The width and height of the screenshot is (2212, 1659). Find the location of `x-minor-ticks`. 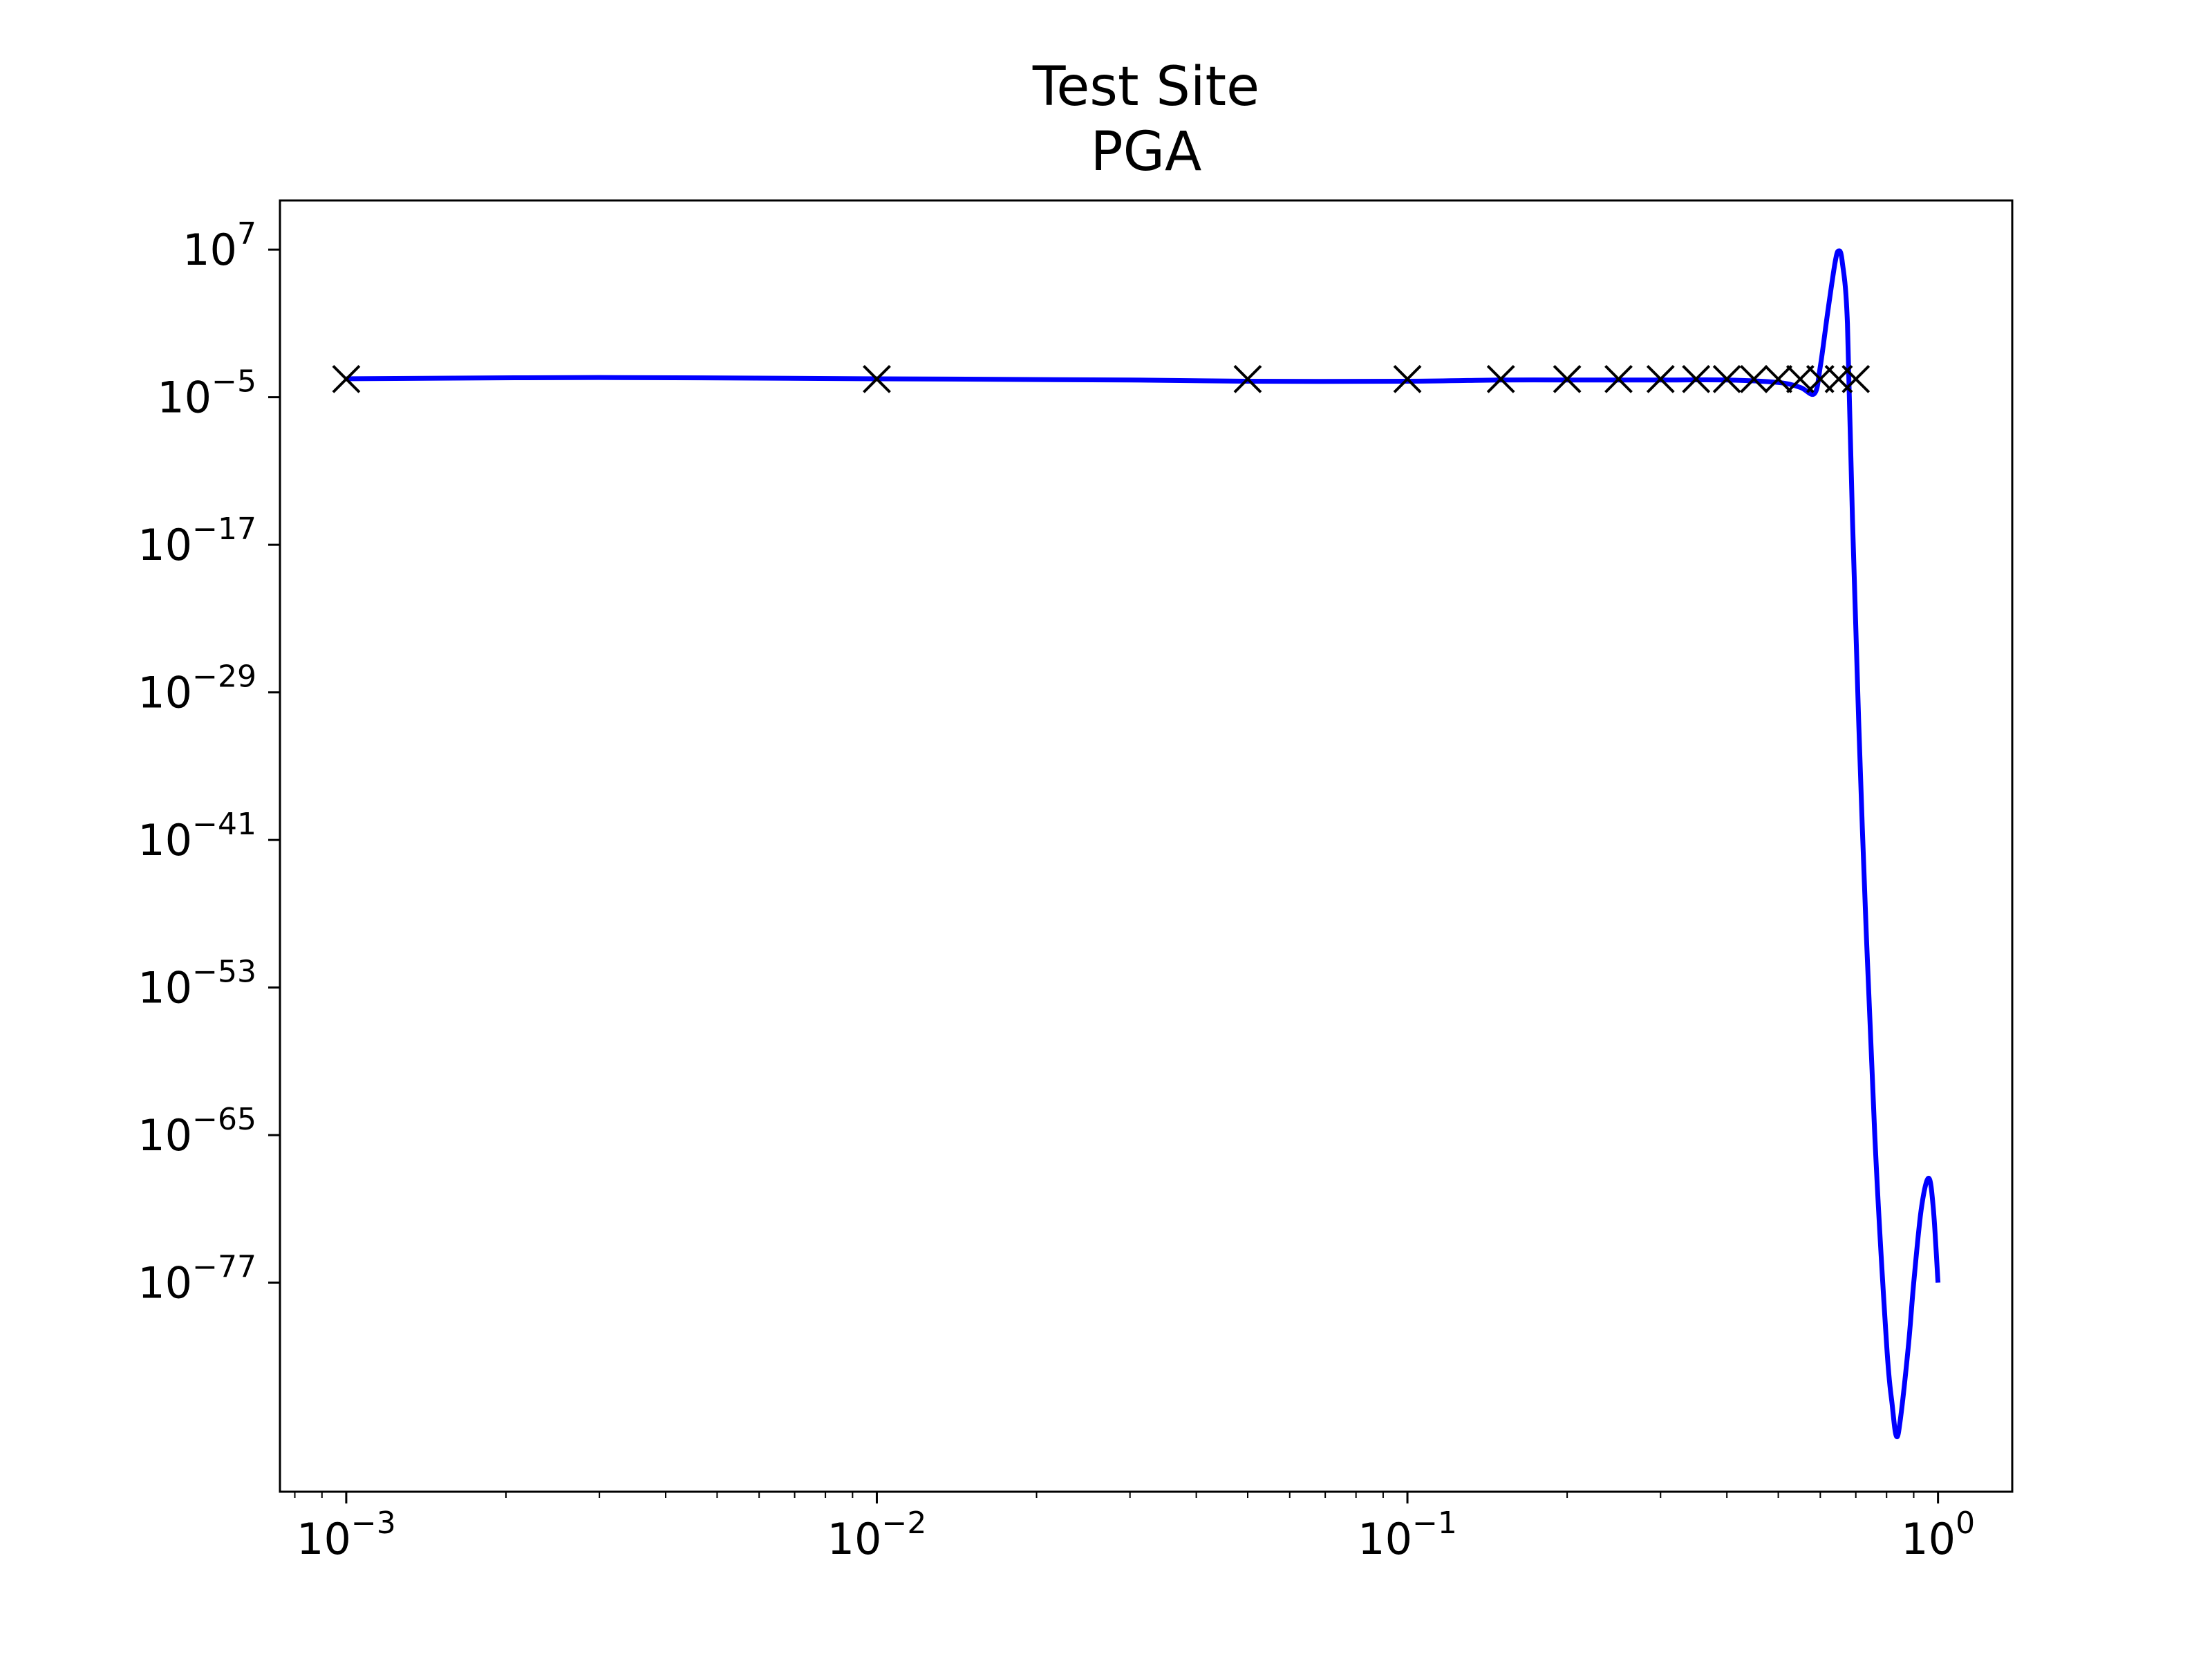

x-minor-ticks is located at coordinates (1104, 1495).